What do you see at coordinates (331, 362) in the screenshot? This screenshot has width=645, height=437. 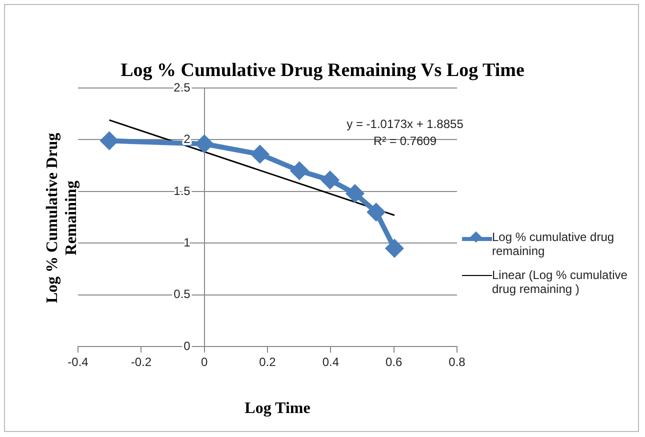 I see `x-tick-label: 0.4` at bounding box center [331, 362].